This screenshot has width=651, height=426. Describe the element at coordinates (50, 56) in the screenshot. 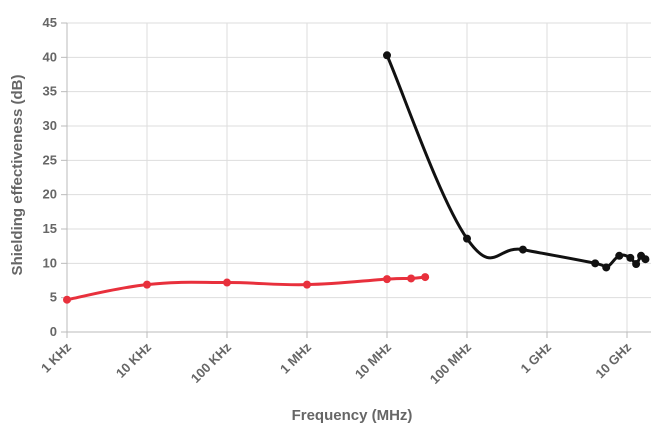

I see `y-tick-label: 40` at that location.